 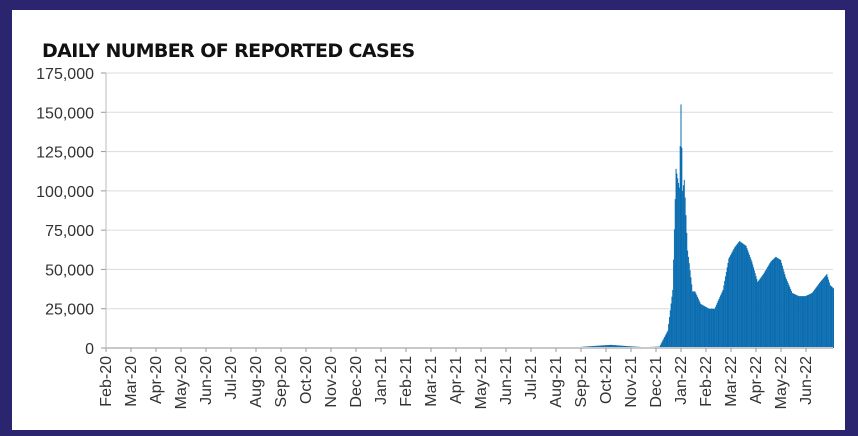 I want to click on x-tick-label: Mar-21, so click(x=431, y=381).